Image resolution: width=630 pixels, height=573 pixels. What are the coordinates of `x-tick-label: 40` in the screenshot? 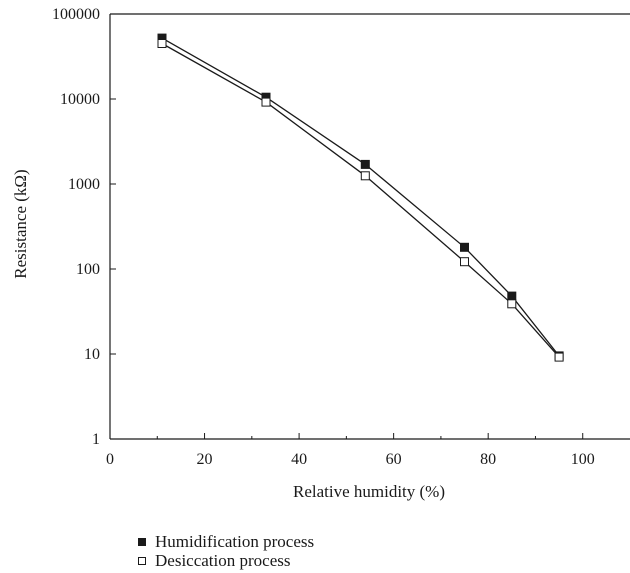 It's located at (299, 459).